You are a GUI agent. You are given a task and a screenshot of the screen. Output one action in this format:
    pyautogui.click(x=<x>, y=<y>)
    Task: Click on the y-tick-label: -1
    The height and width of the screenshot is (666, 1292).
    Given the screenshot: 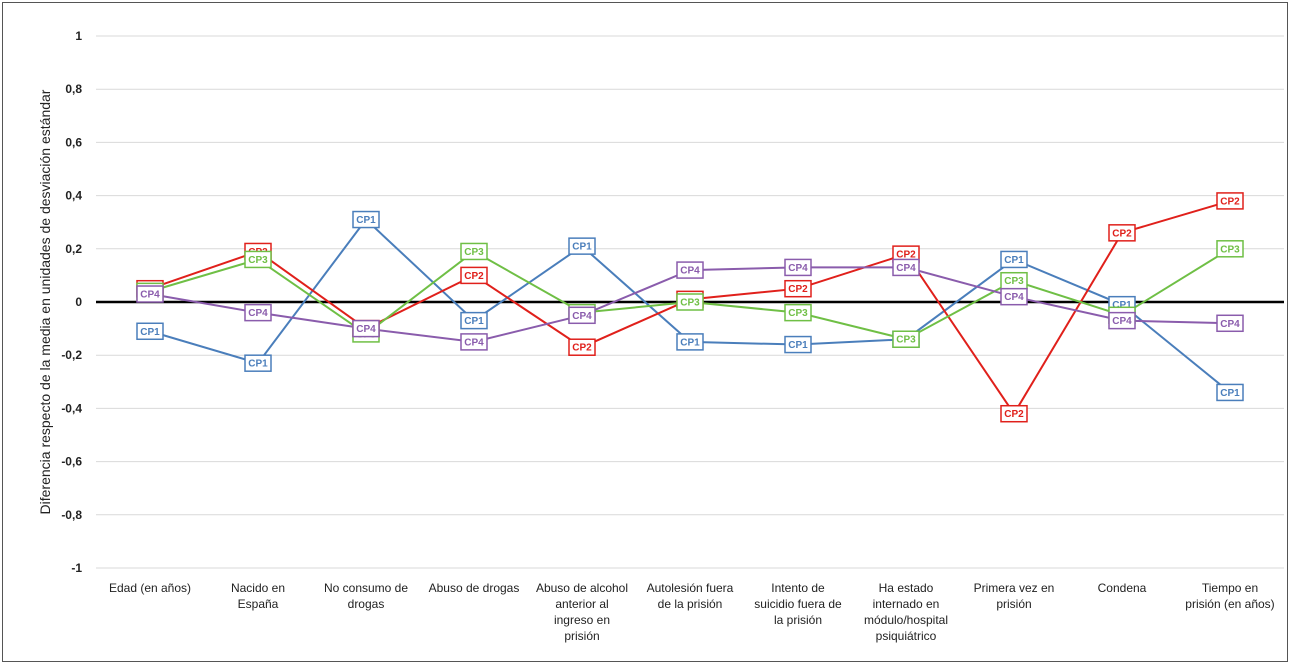 What is the action you would take?
    pyautogui.click(x=76, y=568)
    